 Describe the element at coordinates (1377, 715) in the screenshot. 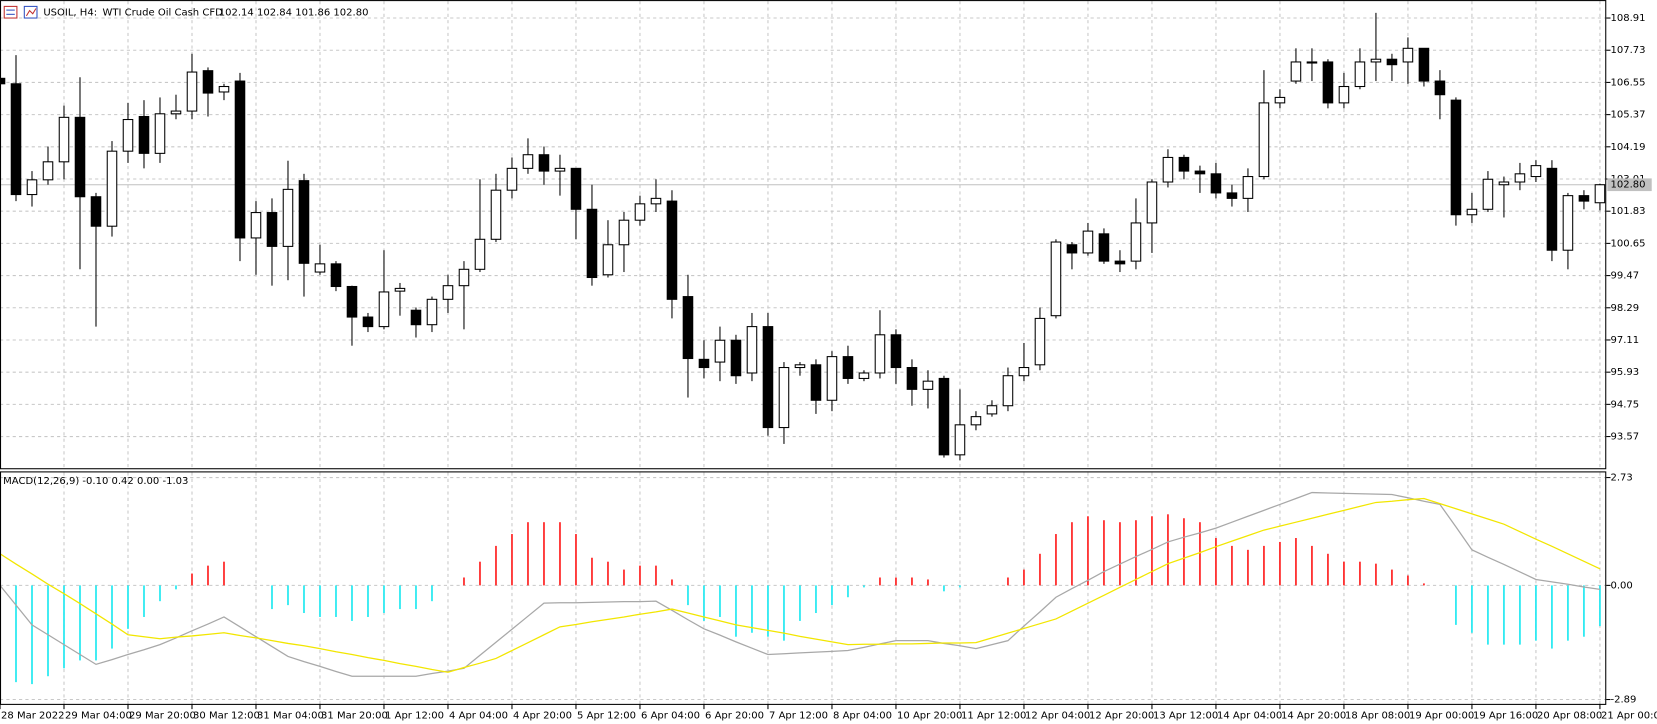

I see `x-tick-label: 18 Apr 08:00` at that location.